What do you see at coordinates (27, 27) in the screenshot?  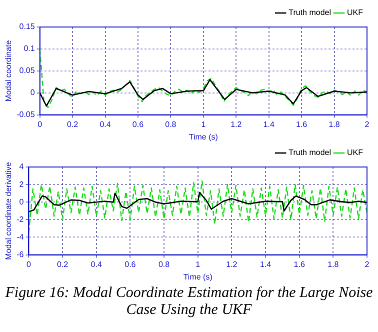 I see `y-tick-label: 0.15` at bounding box center [27, 27].